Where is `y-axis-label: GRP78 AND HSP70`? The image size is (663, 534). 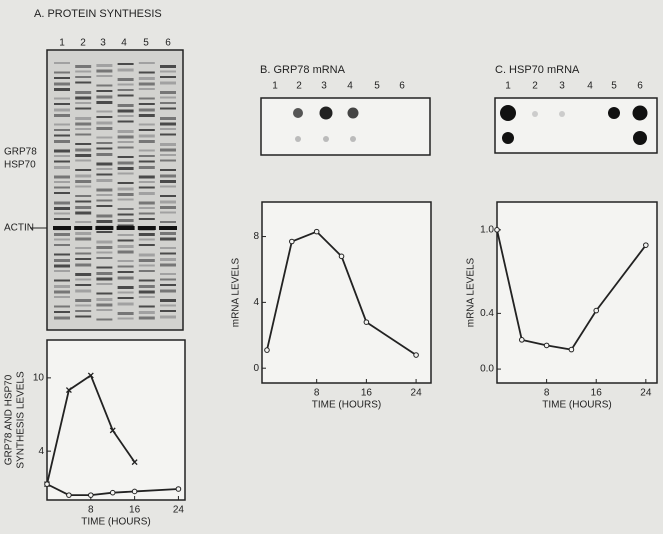 y-axis-label: GRP78 AND HSP70 is located at coordinates (9, 419).